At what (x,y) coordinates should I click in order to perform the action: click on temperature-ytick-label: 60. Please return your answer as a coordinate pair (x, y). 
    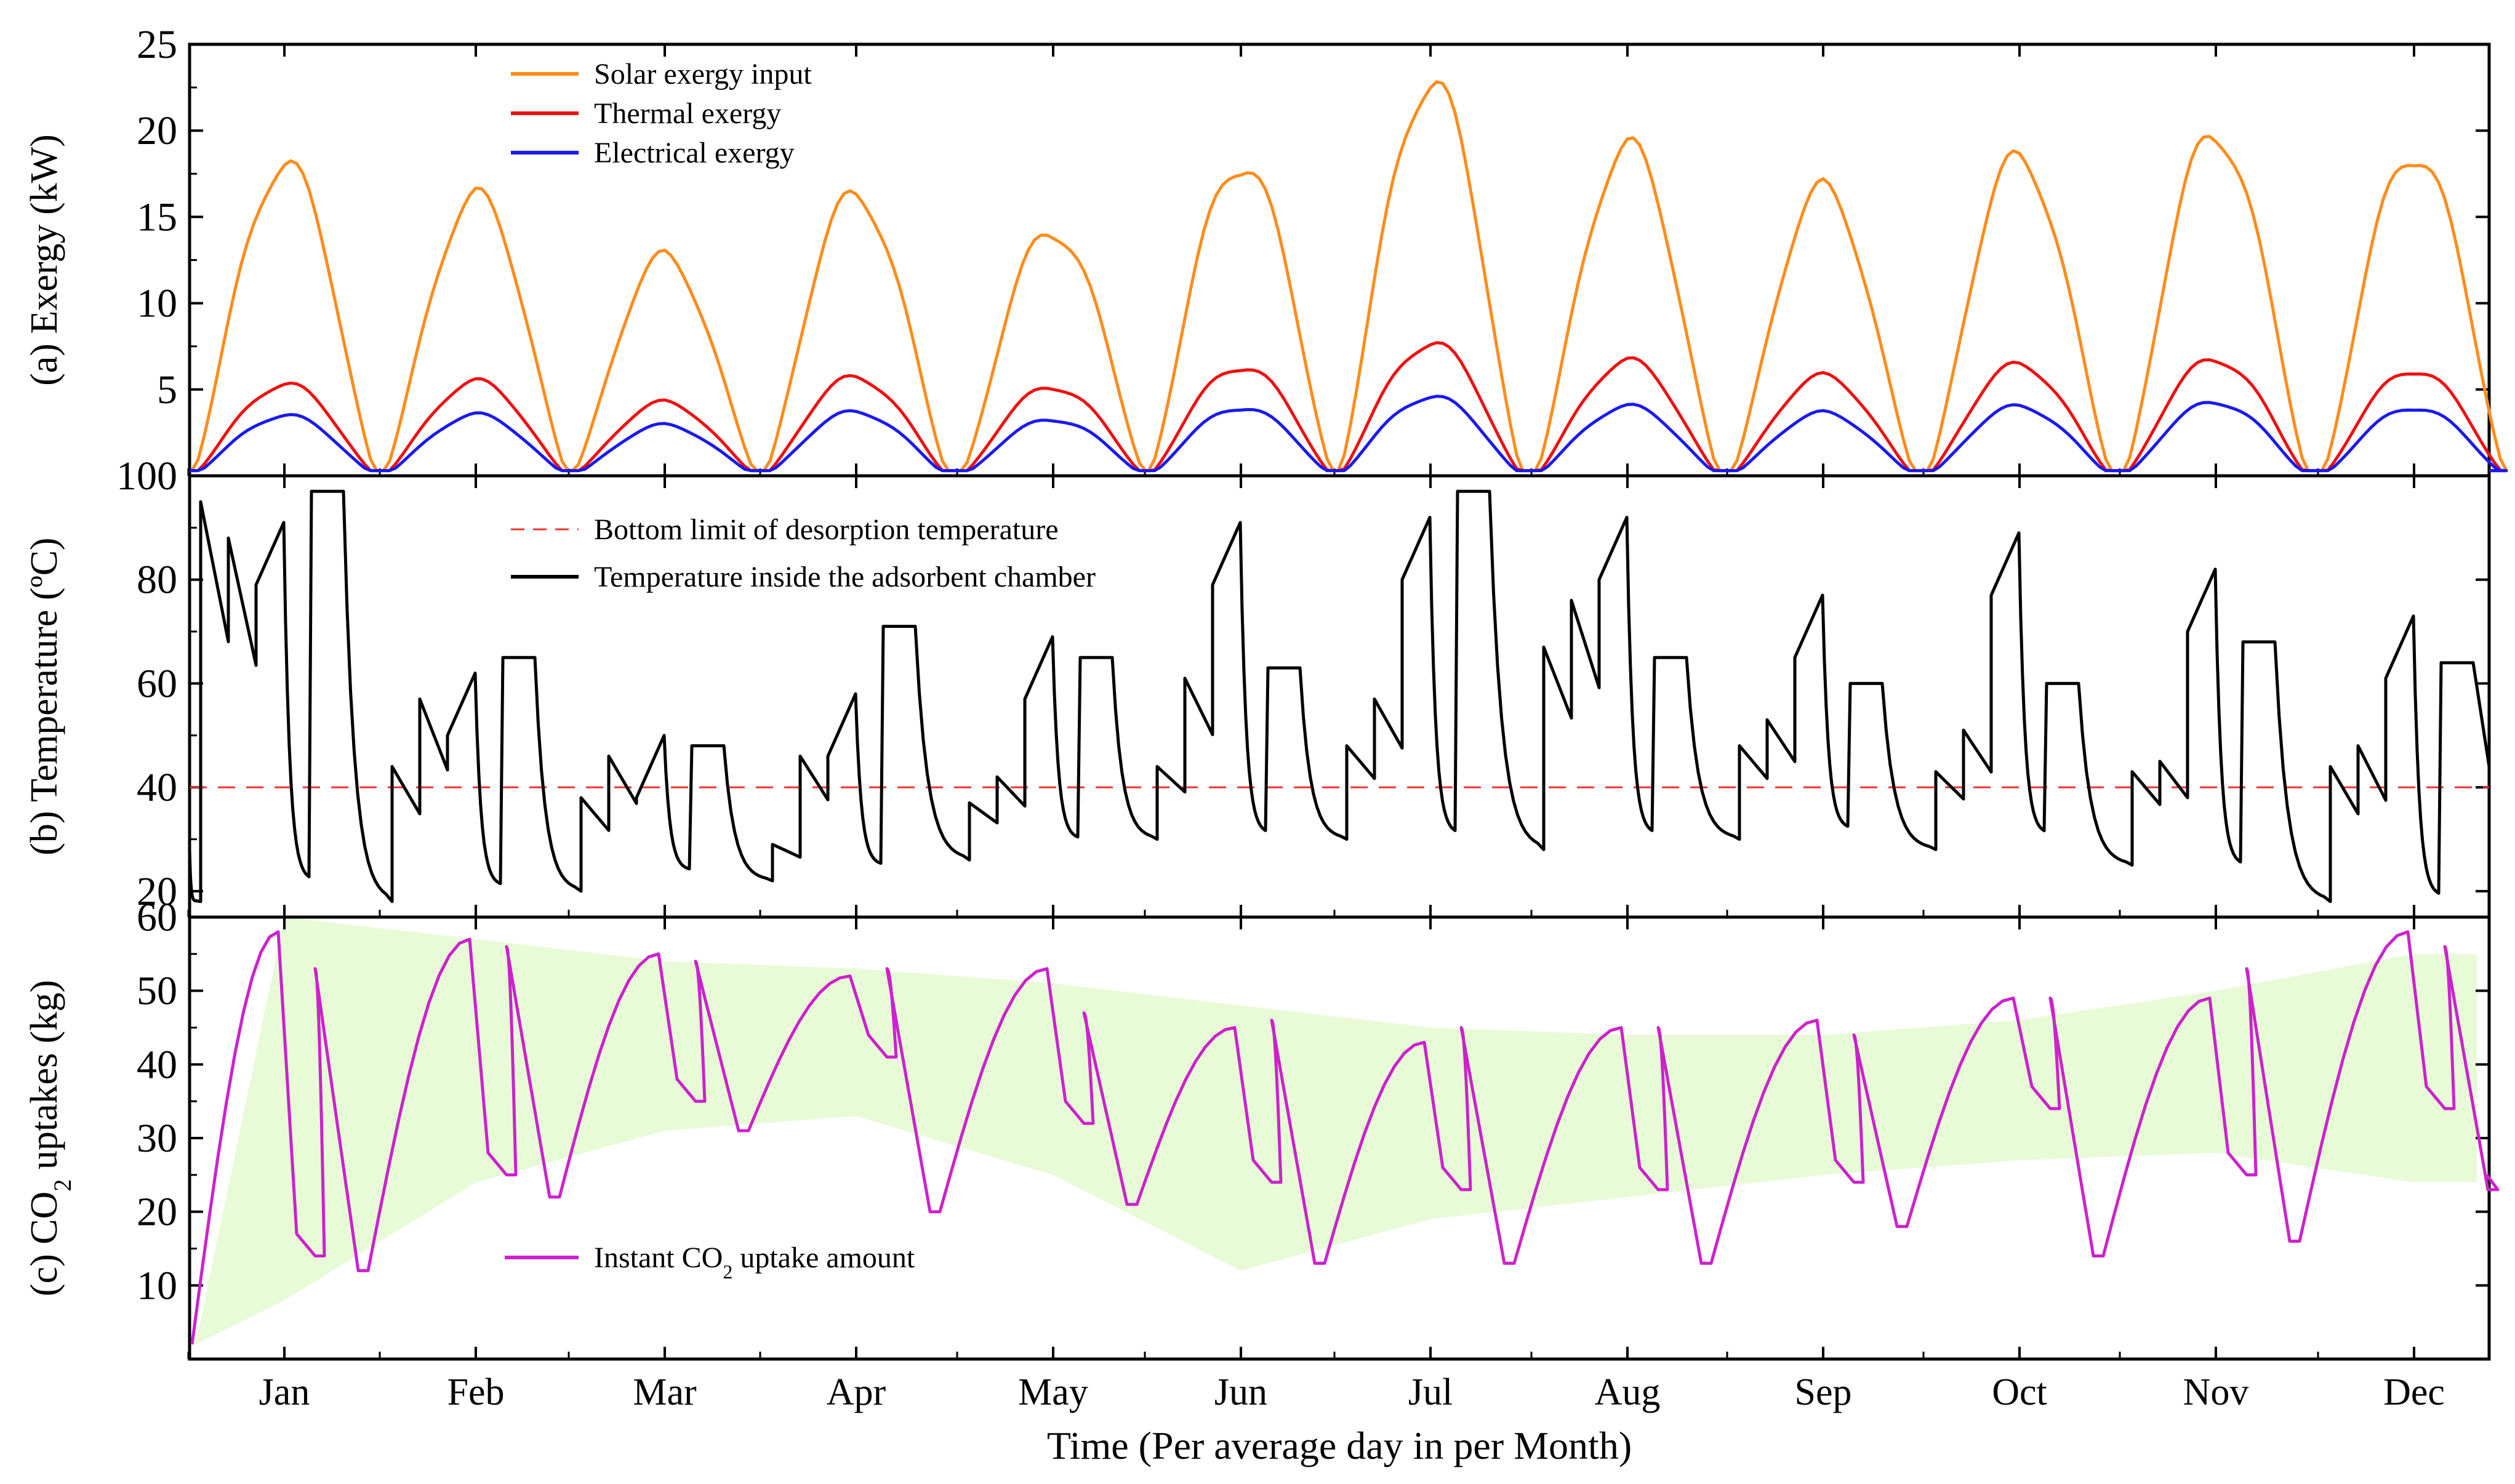
    Looking at the image, I should click on (157, 683).